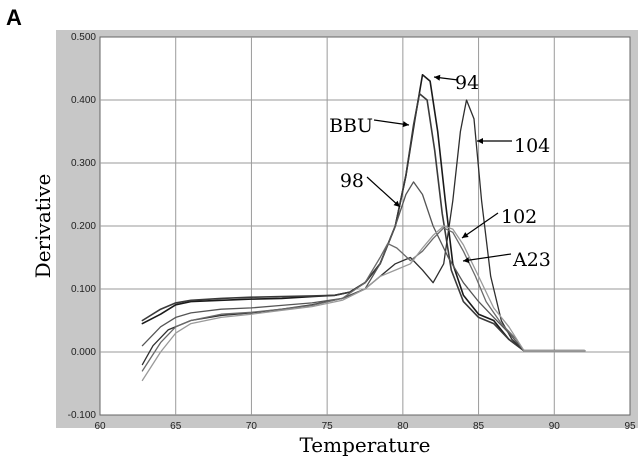  Describe the element at coordinates (328, 426) in the screenshot. I see `x-tick-label: 75` at that location.